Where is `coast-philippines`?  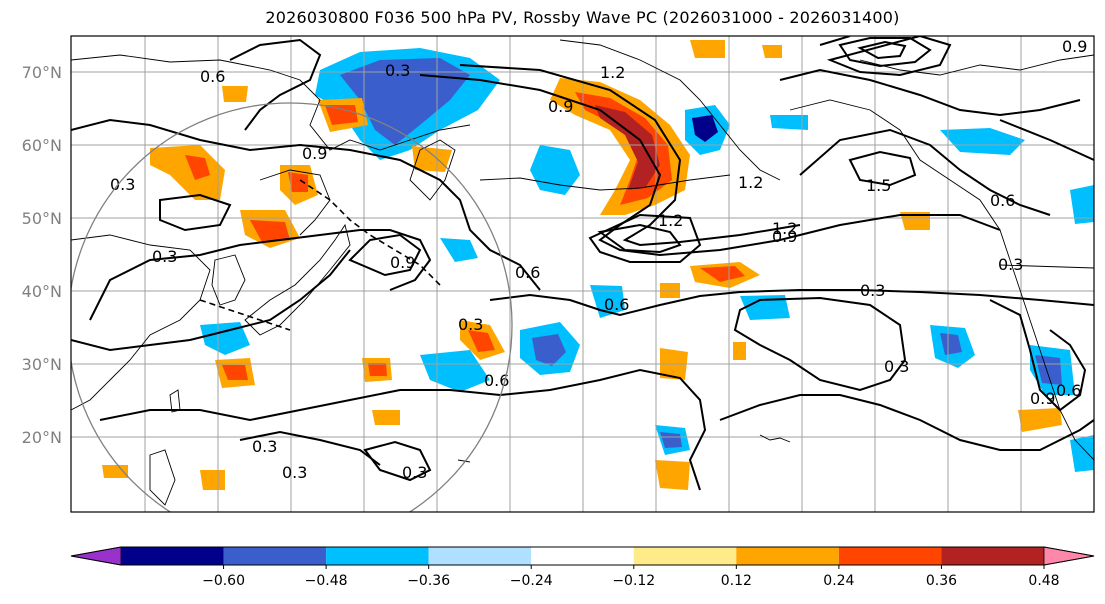 coast-philippines is located at coordinates (162, 477).